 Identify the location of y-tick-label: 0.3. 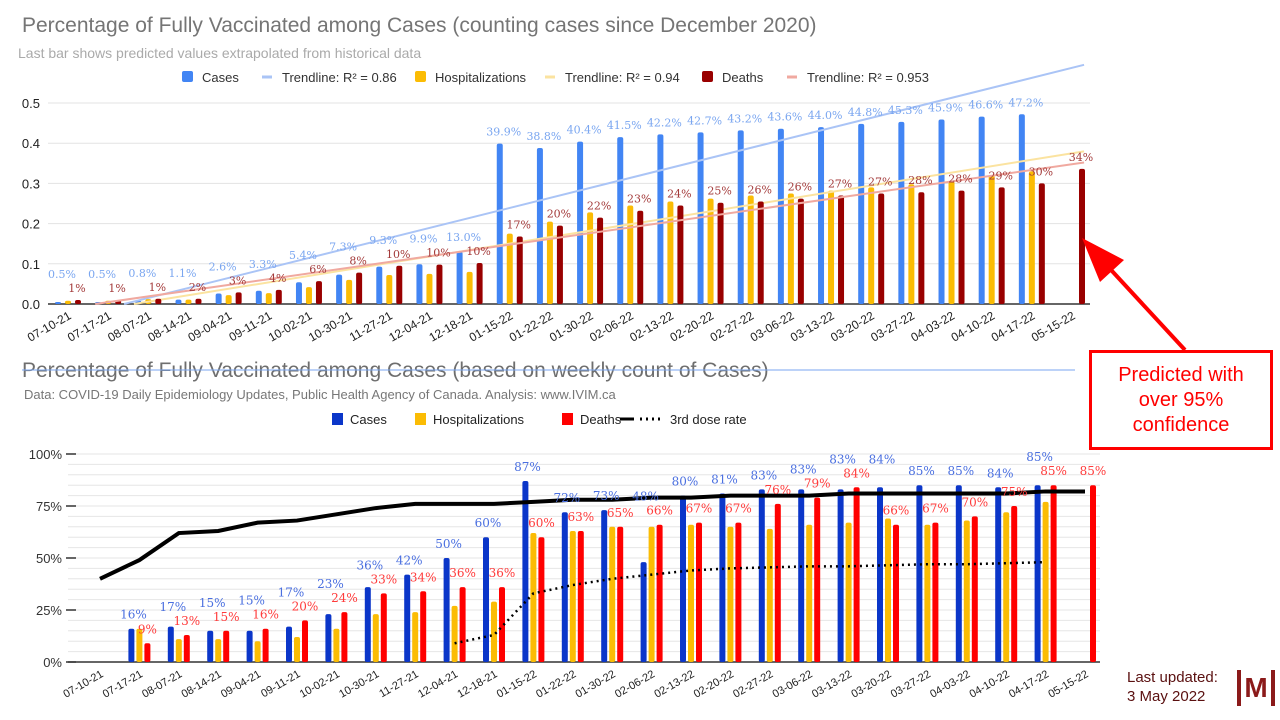
(31, 183).